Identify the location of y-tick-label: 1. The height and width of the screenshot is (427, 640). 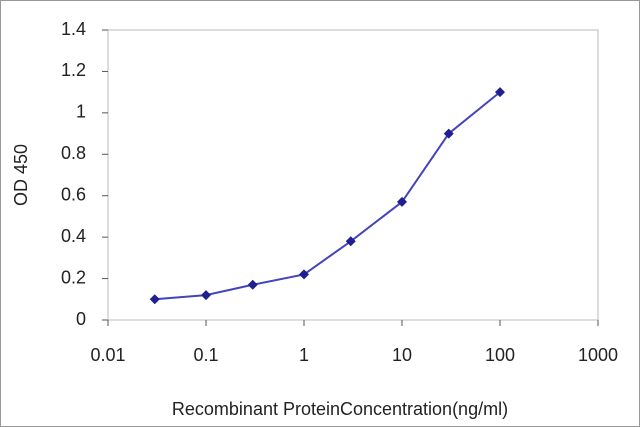
(81, 112).